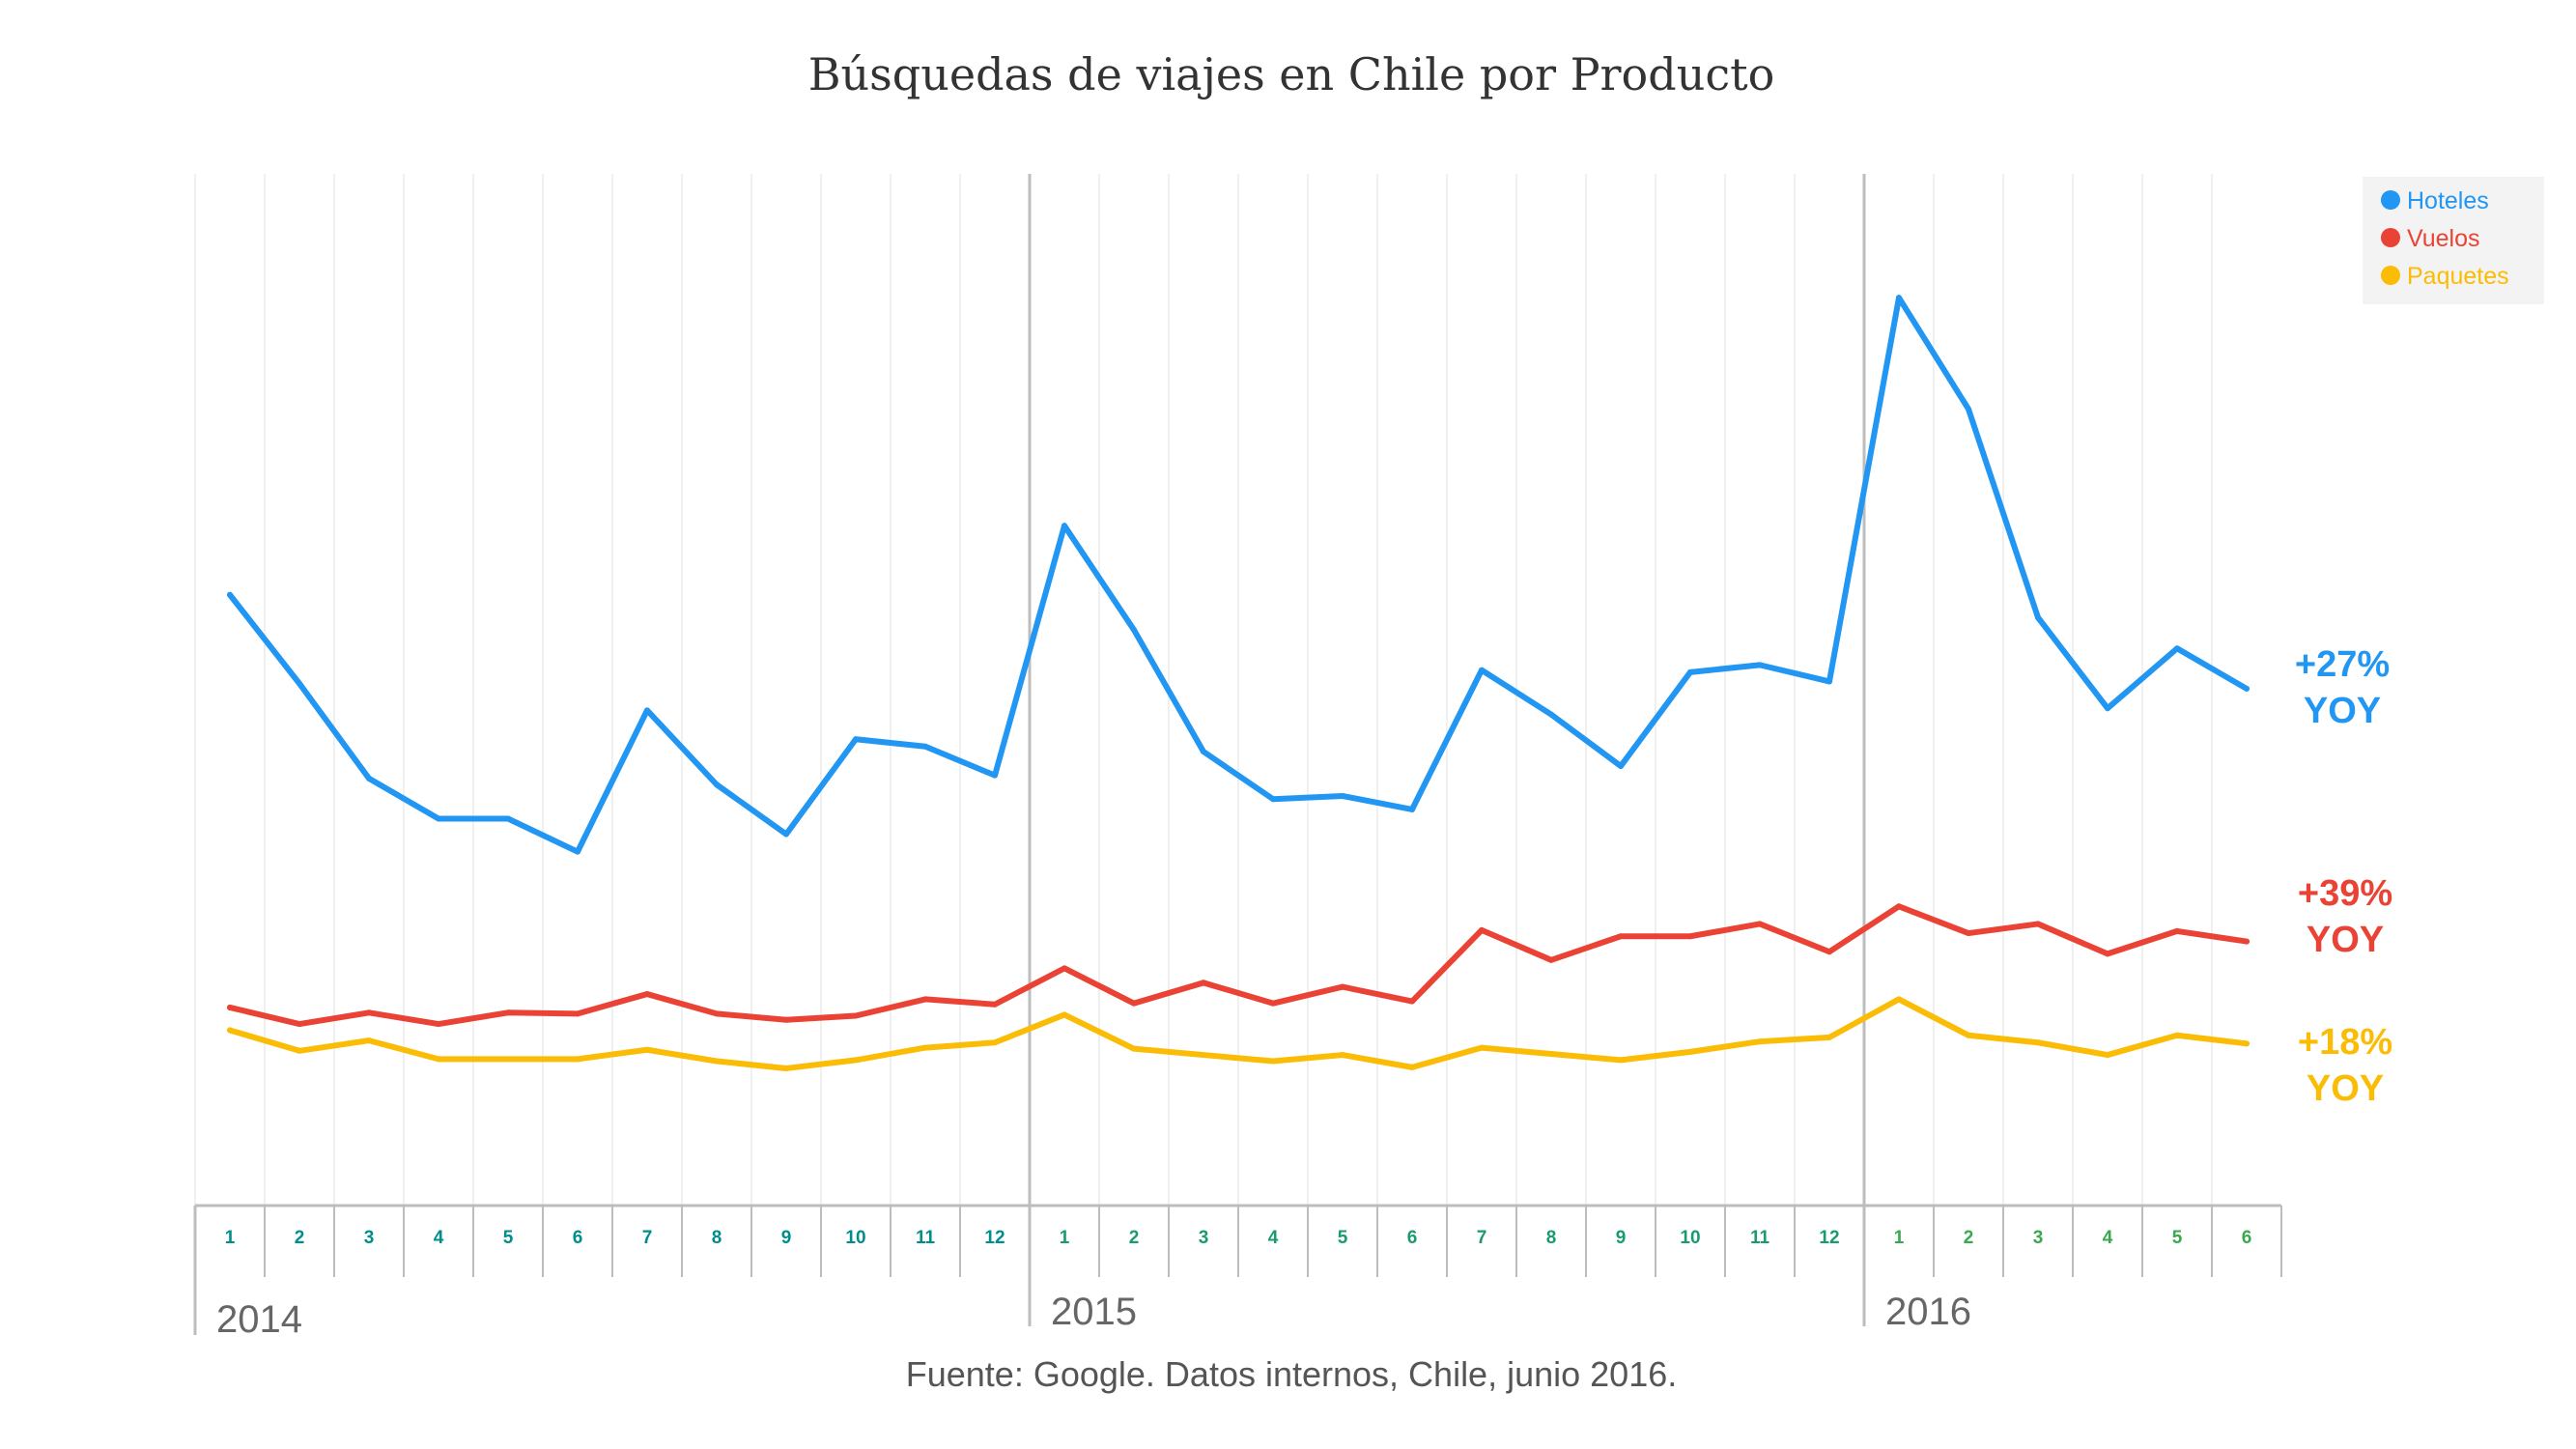 This screenshot has width=2576, height=1449. Describe the element at coordinates (300, 1238) in the screenshot. I see `month-tick-label: 2` at that location.